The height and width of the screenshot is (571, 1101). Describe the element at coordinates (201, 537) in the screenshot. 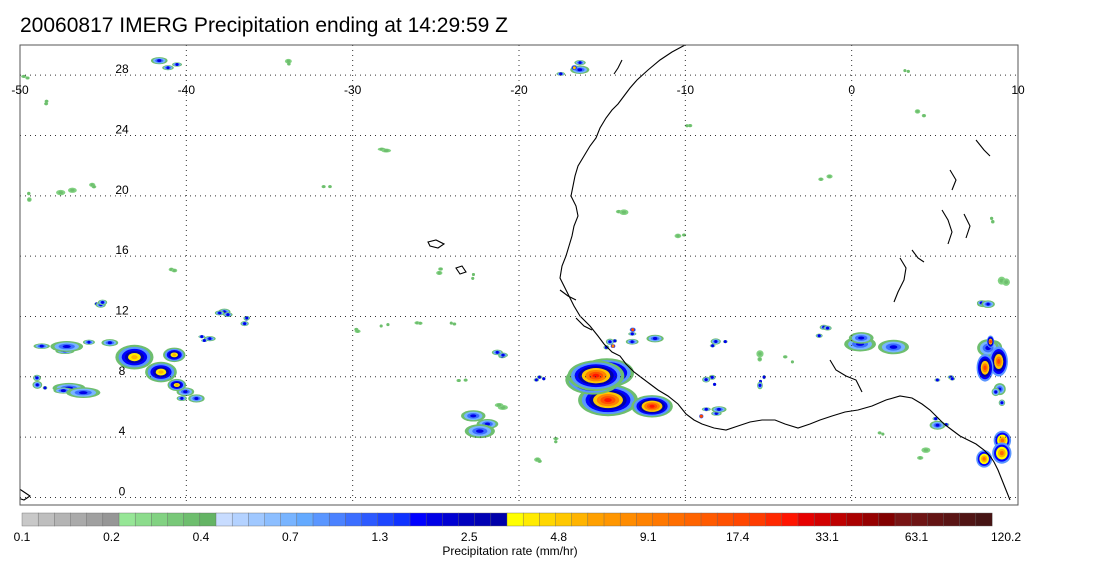

I see `colorbar-tick-label: 0.4` at that location.